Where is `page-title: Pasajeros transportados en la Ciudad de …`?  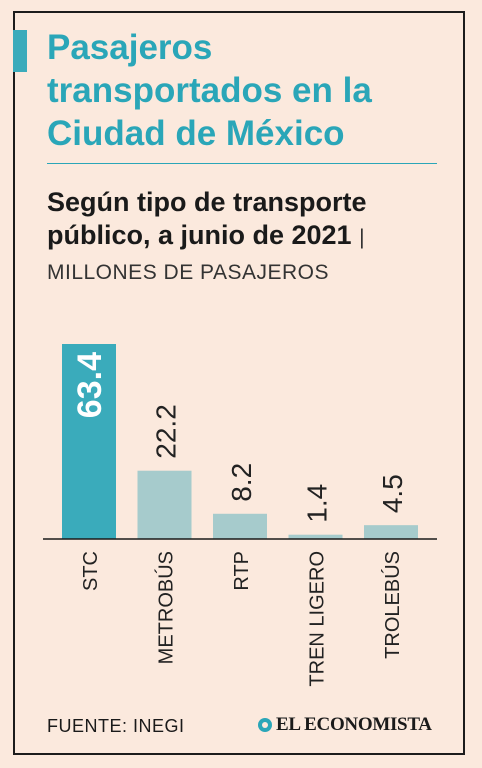
page-title: Pasajeros transportados en la Ciudad de … is located at coordinates (209, 90).